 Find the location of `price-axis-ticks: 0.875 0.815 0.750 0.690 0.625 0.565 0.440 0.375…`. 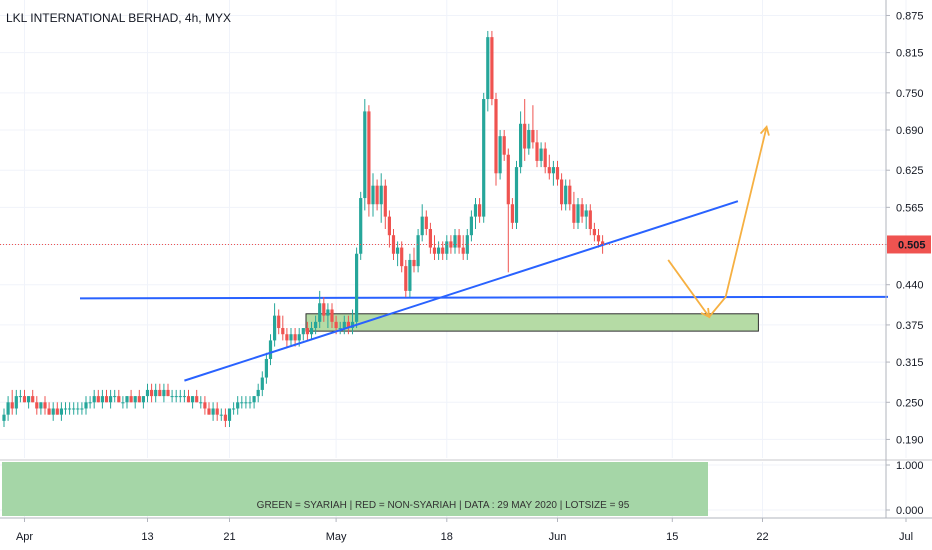

price-axis-ticks: 0.875 0.815 0.750 0.690 0.625 0.565 0.440 0.375… is located at coordinates (905, 228).